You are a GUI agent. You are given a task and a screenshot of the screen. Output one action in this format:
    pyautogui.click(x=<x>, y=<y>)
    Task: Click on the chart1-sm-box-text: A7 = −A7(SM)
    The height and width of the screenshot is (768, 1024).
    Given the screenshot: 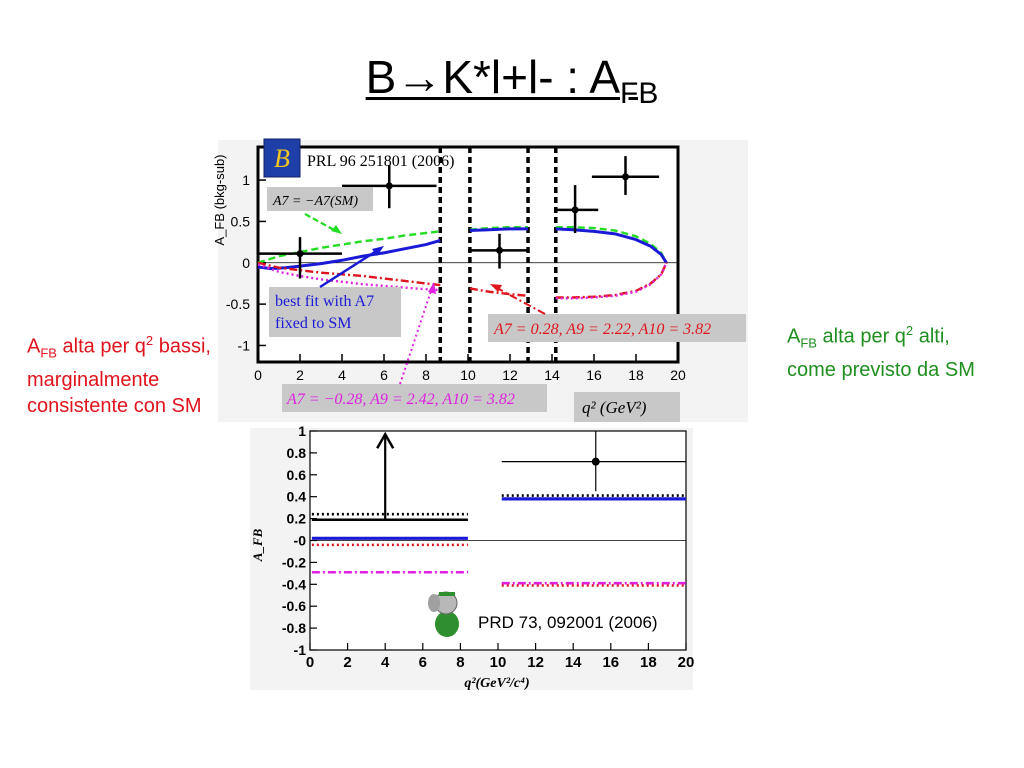 What is the action you would take?
    pyautogui.click(x=315, y=201)
    